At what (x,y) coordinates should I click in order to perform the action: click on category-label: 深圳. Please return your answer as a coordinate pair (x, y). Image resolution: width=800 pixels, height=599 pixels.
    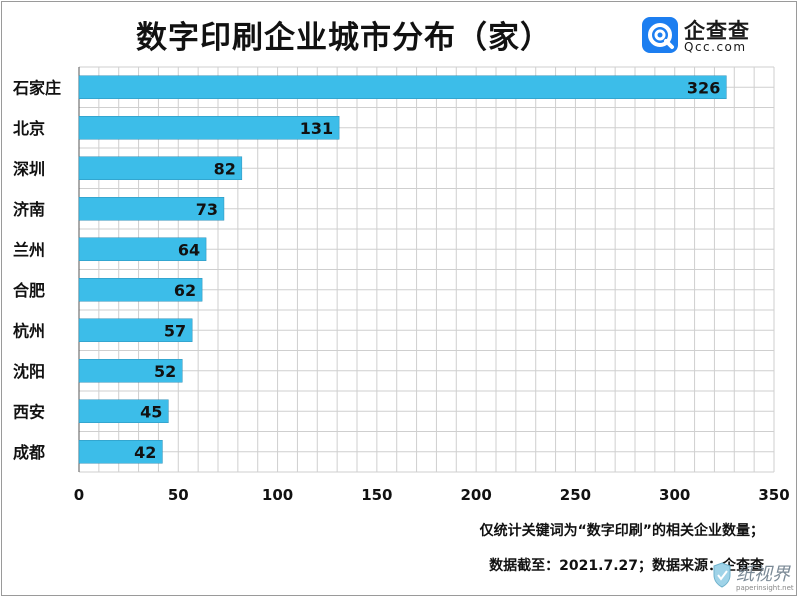
    Looking at the image, I should click on (29, 168).